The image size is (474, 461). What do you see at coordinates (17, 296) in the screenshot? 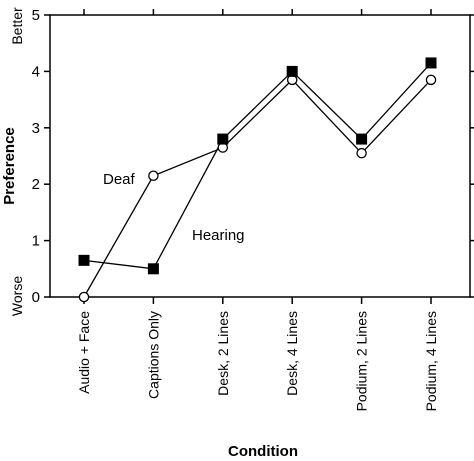
I see `y-axis-bottom-label: Worse` at bounding box center [17, 296].